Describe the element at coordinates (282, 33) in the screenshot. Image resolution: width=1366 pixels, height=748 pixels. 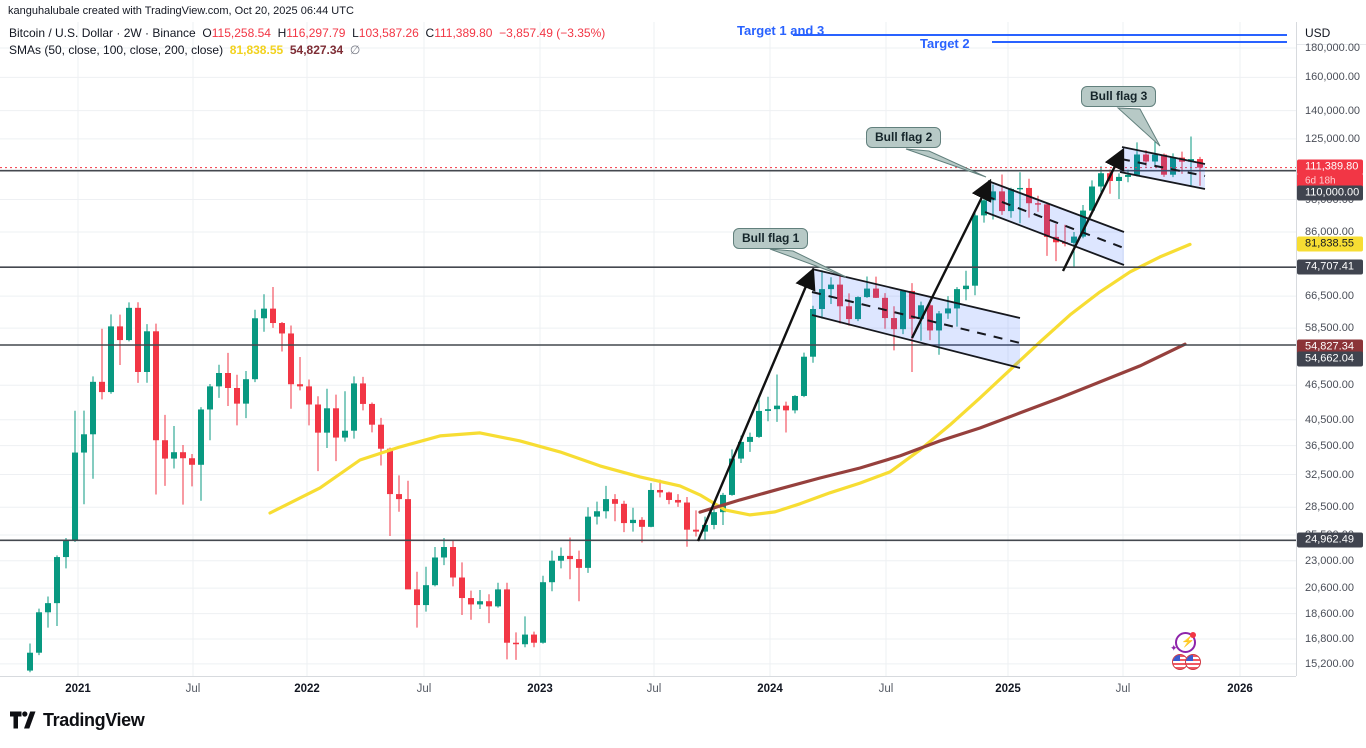
I see `ohlc-high-label: H` at that location.